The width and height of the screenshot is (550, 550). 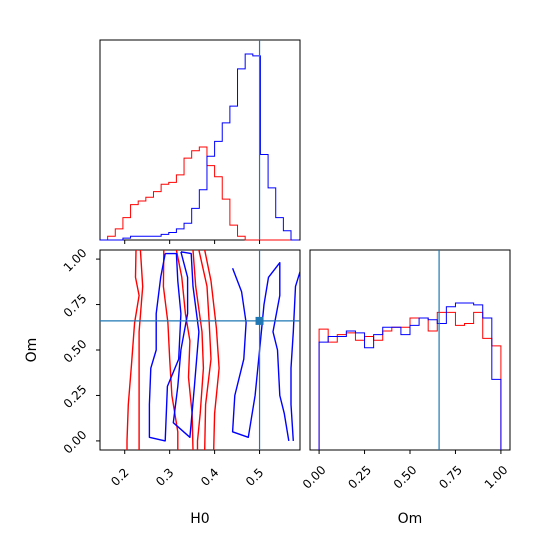 What do you see at coordinates (405, 477) in the screenshot?
I see `hist-om-x-tick-label-2: 0.50` at bounding box center [405, 477].